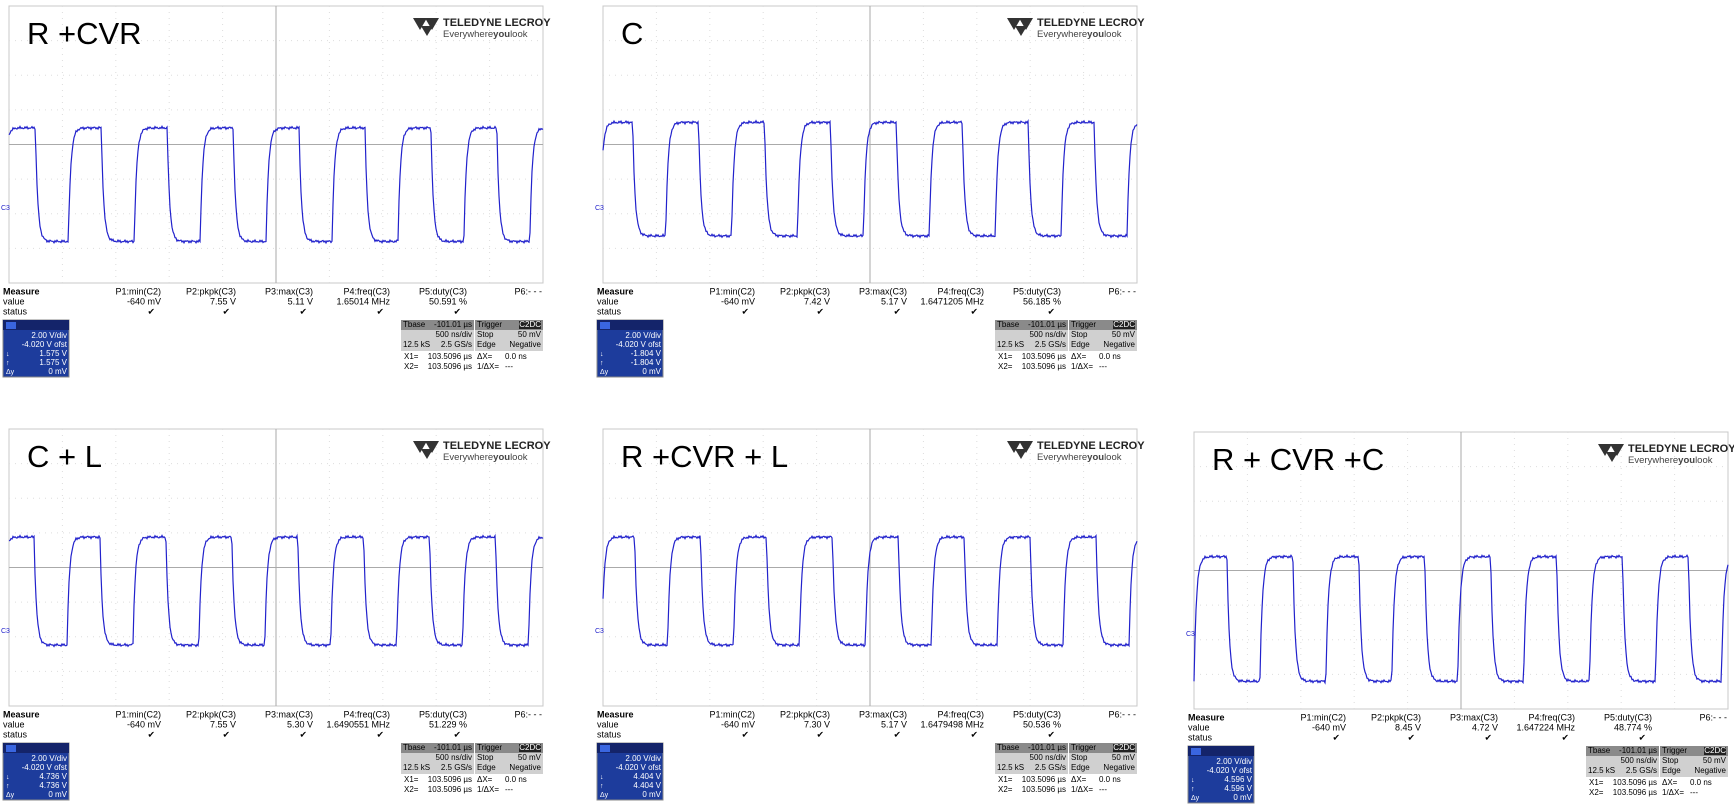 Image resolution: width=1734 pixels, height=807 pixels. I want to click on cursor-readout: ΔX=, so click(1079, 356).